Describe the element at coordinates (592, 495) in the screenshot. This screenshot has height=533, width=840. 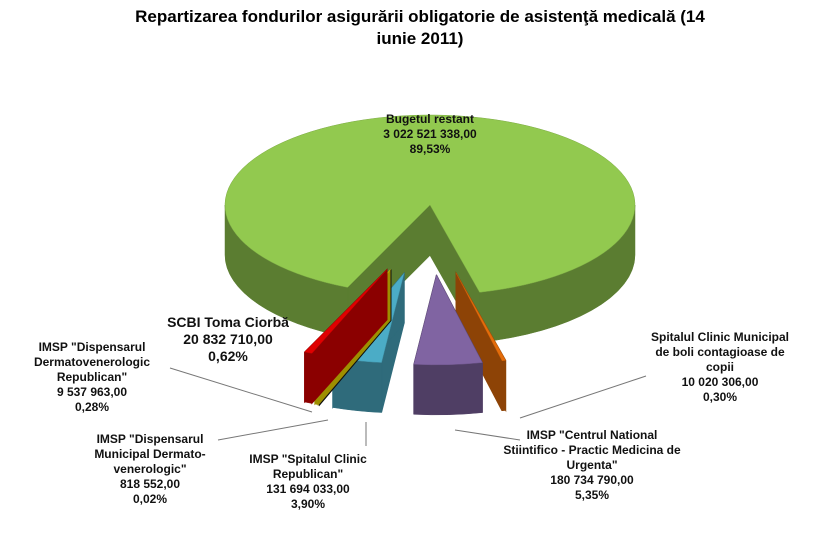
I see `slice-percent: 5,35%` at that location.